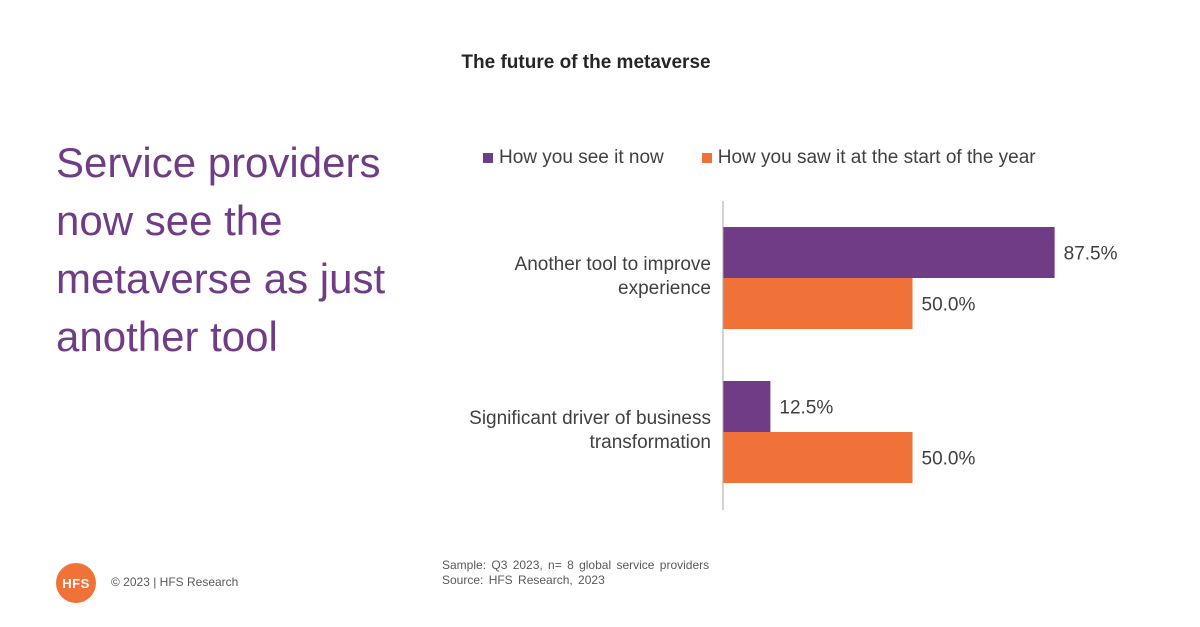 This screenshot has height=627, width=1200. What do you see at coordinates (76, 583) in the screenshot?
I see `hfs-logo: HFS` at bounding box center [76, 583].